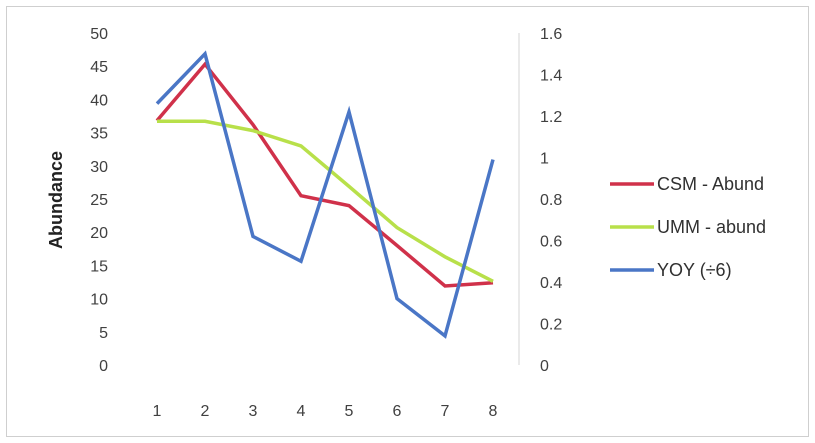 This screenshot has height=443, width=815. Describe the element at coordinates (325, 411) in the screenshot. I see `x-axis: 1 2 3 4 5 6 7 8` at that location.